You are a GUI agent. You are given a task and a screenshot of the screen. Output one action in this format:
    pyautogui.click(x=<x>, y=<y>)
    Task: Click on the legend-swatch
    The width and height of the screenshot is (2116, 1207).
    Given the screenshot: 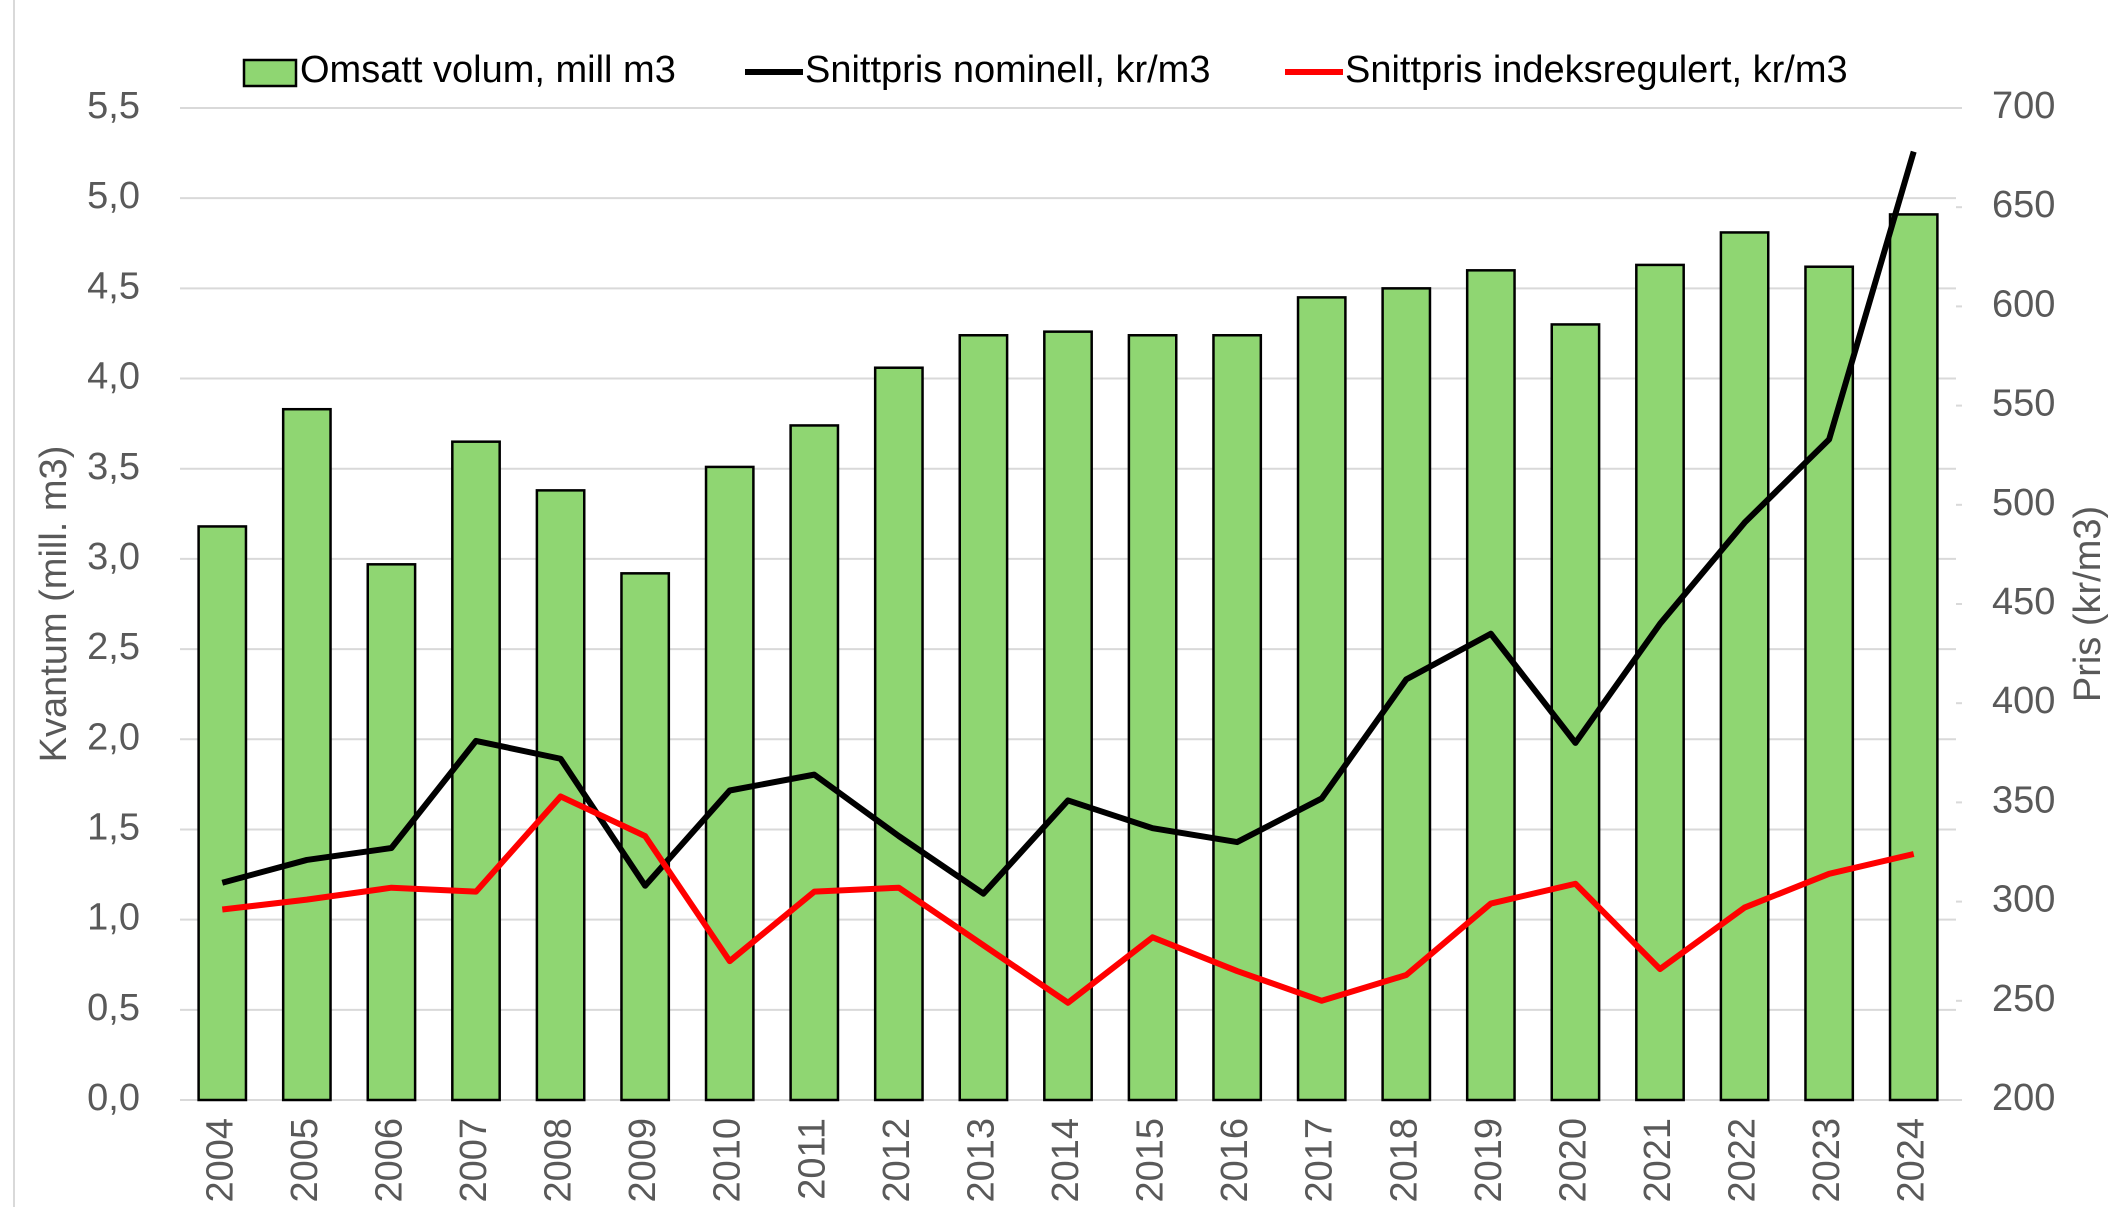 What is the action you would take?
    pyautogui.click(x=270, y=73)
    